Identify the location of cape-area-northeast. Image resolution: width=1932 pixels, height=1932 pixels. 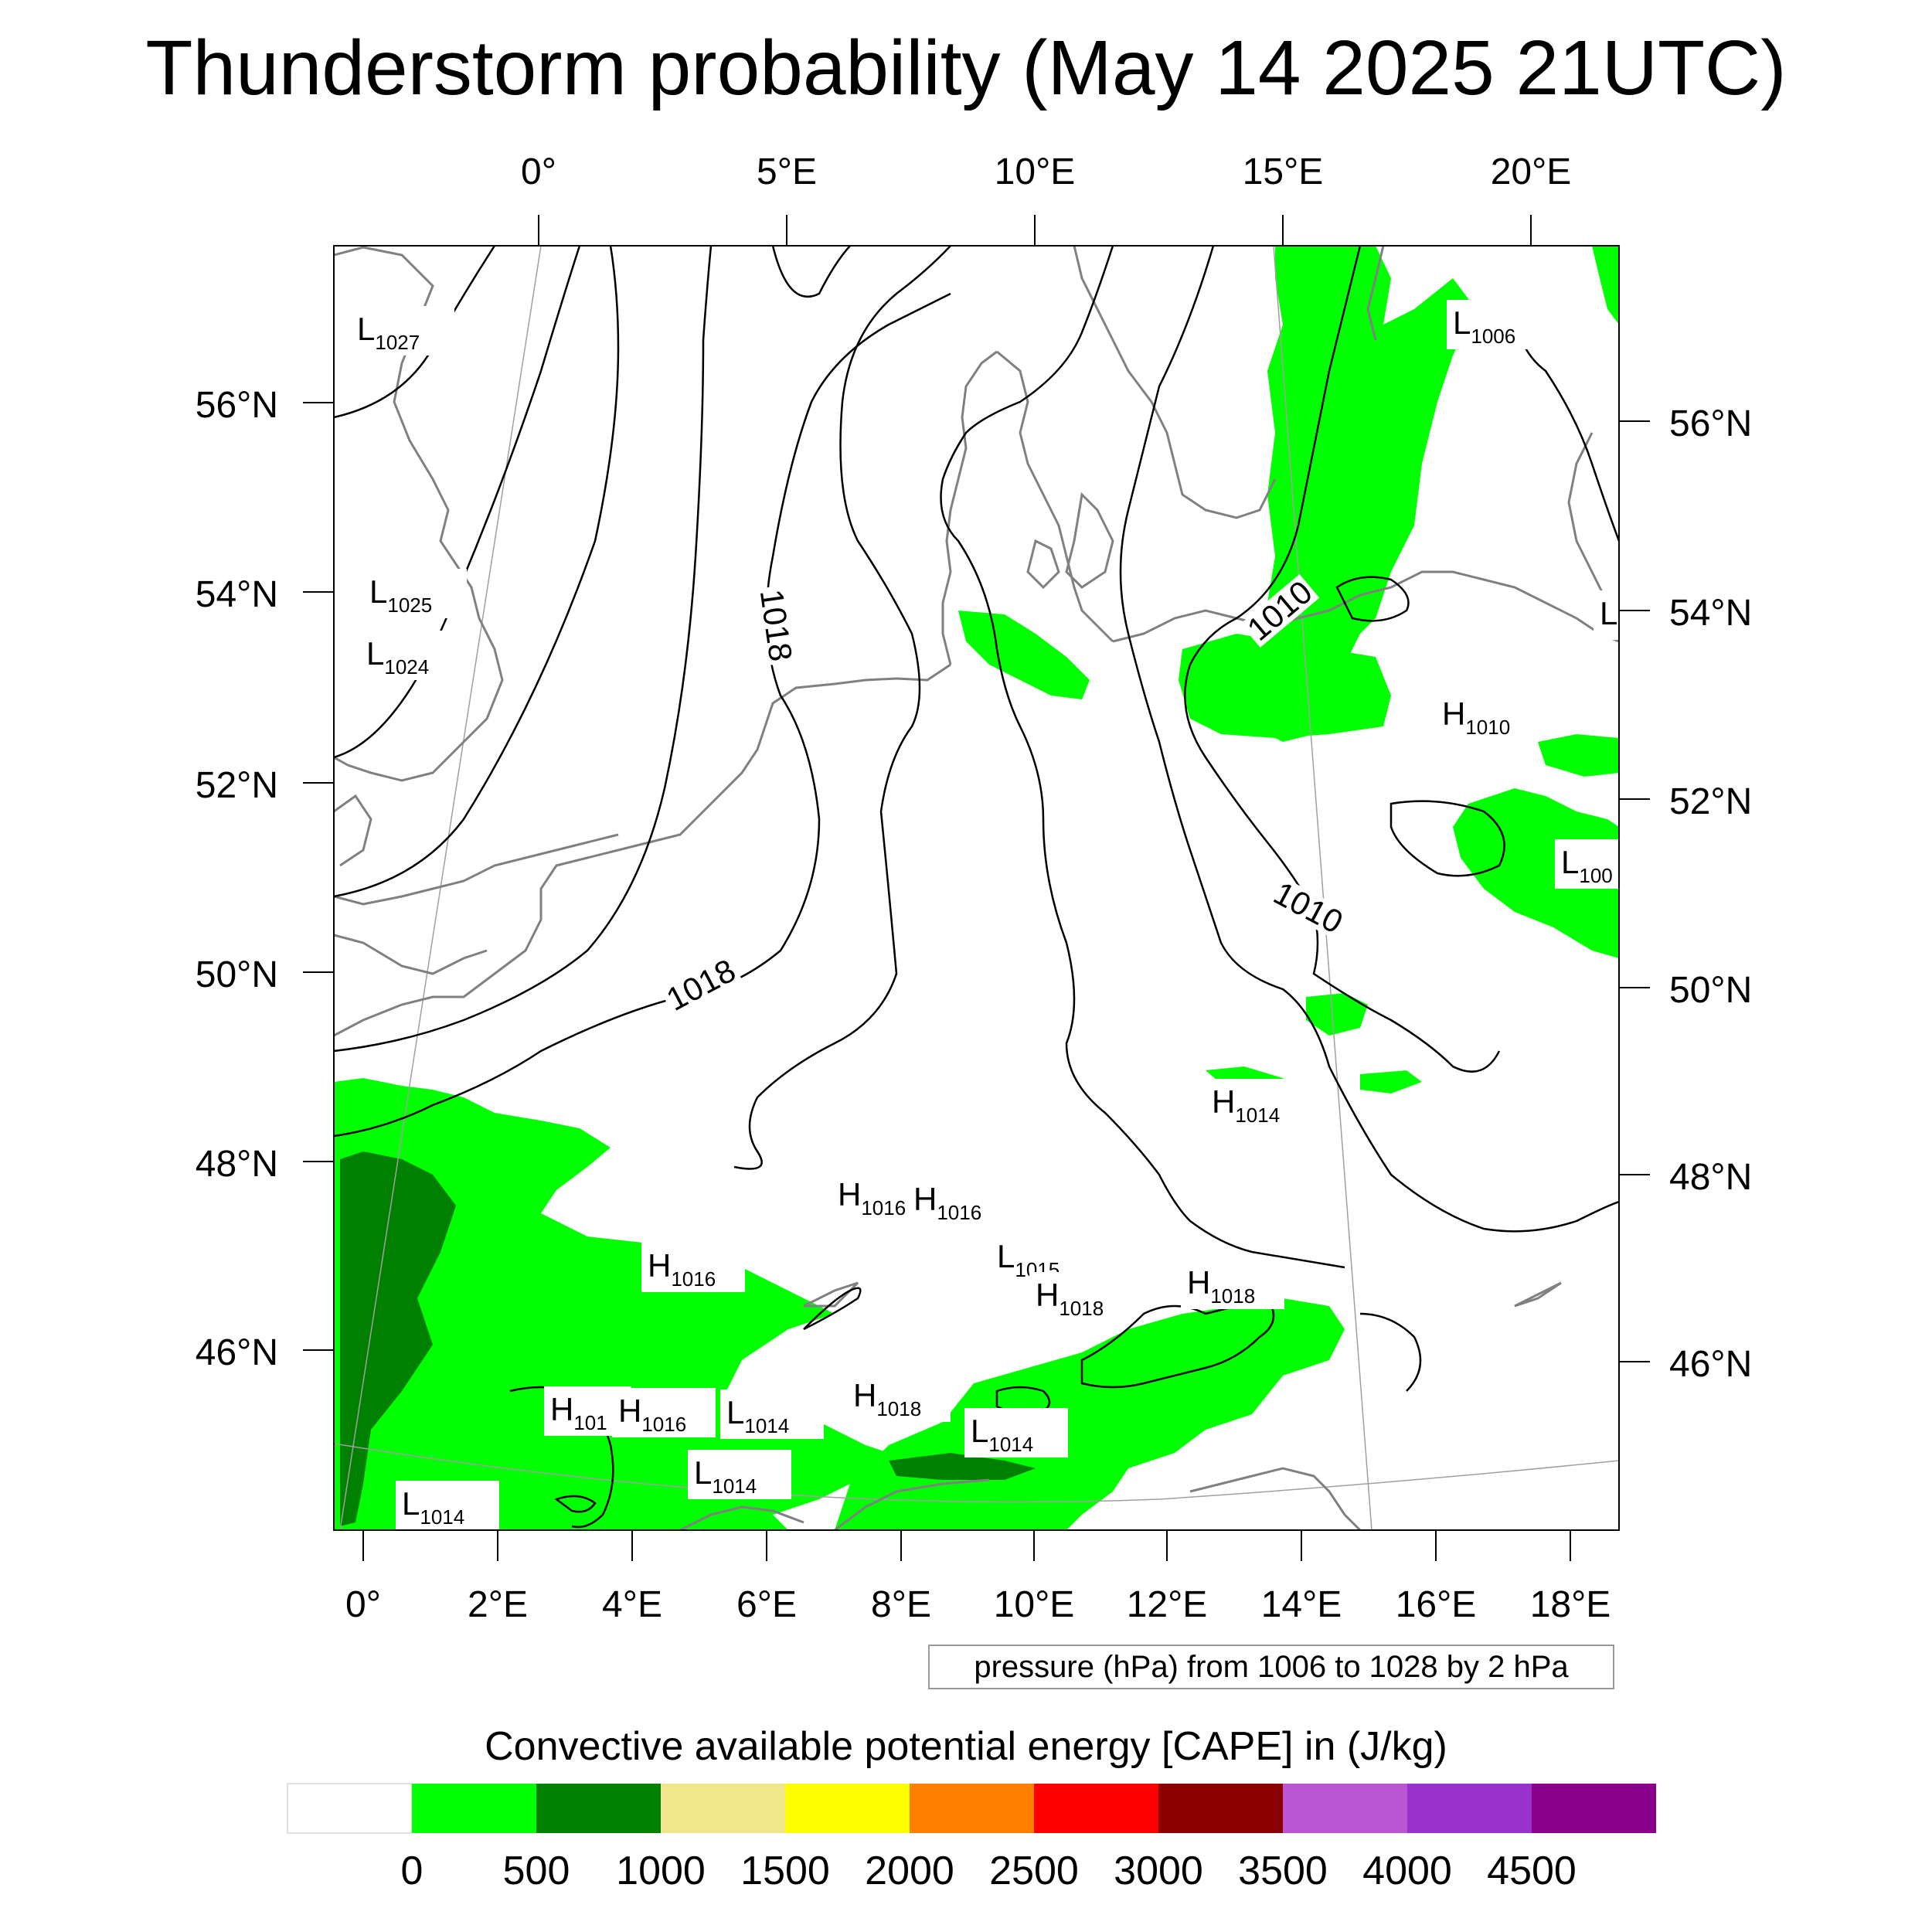
(1605, 285).